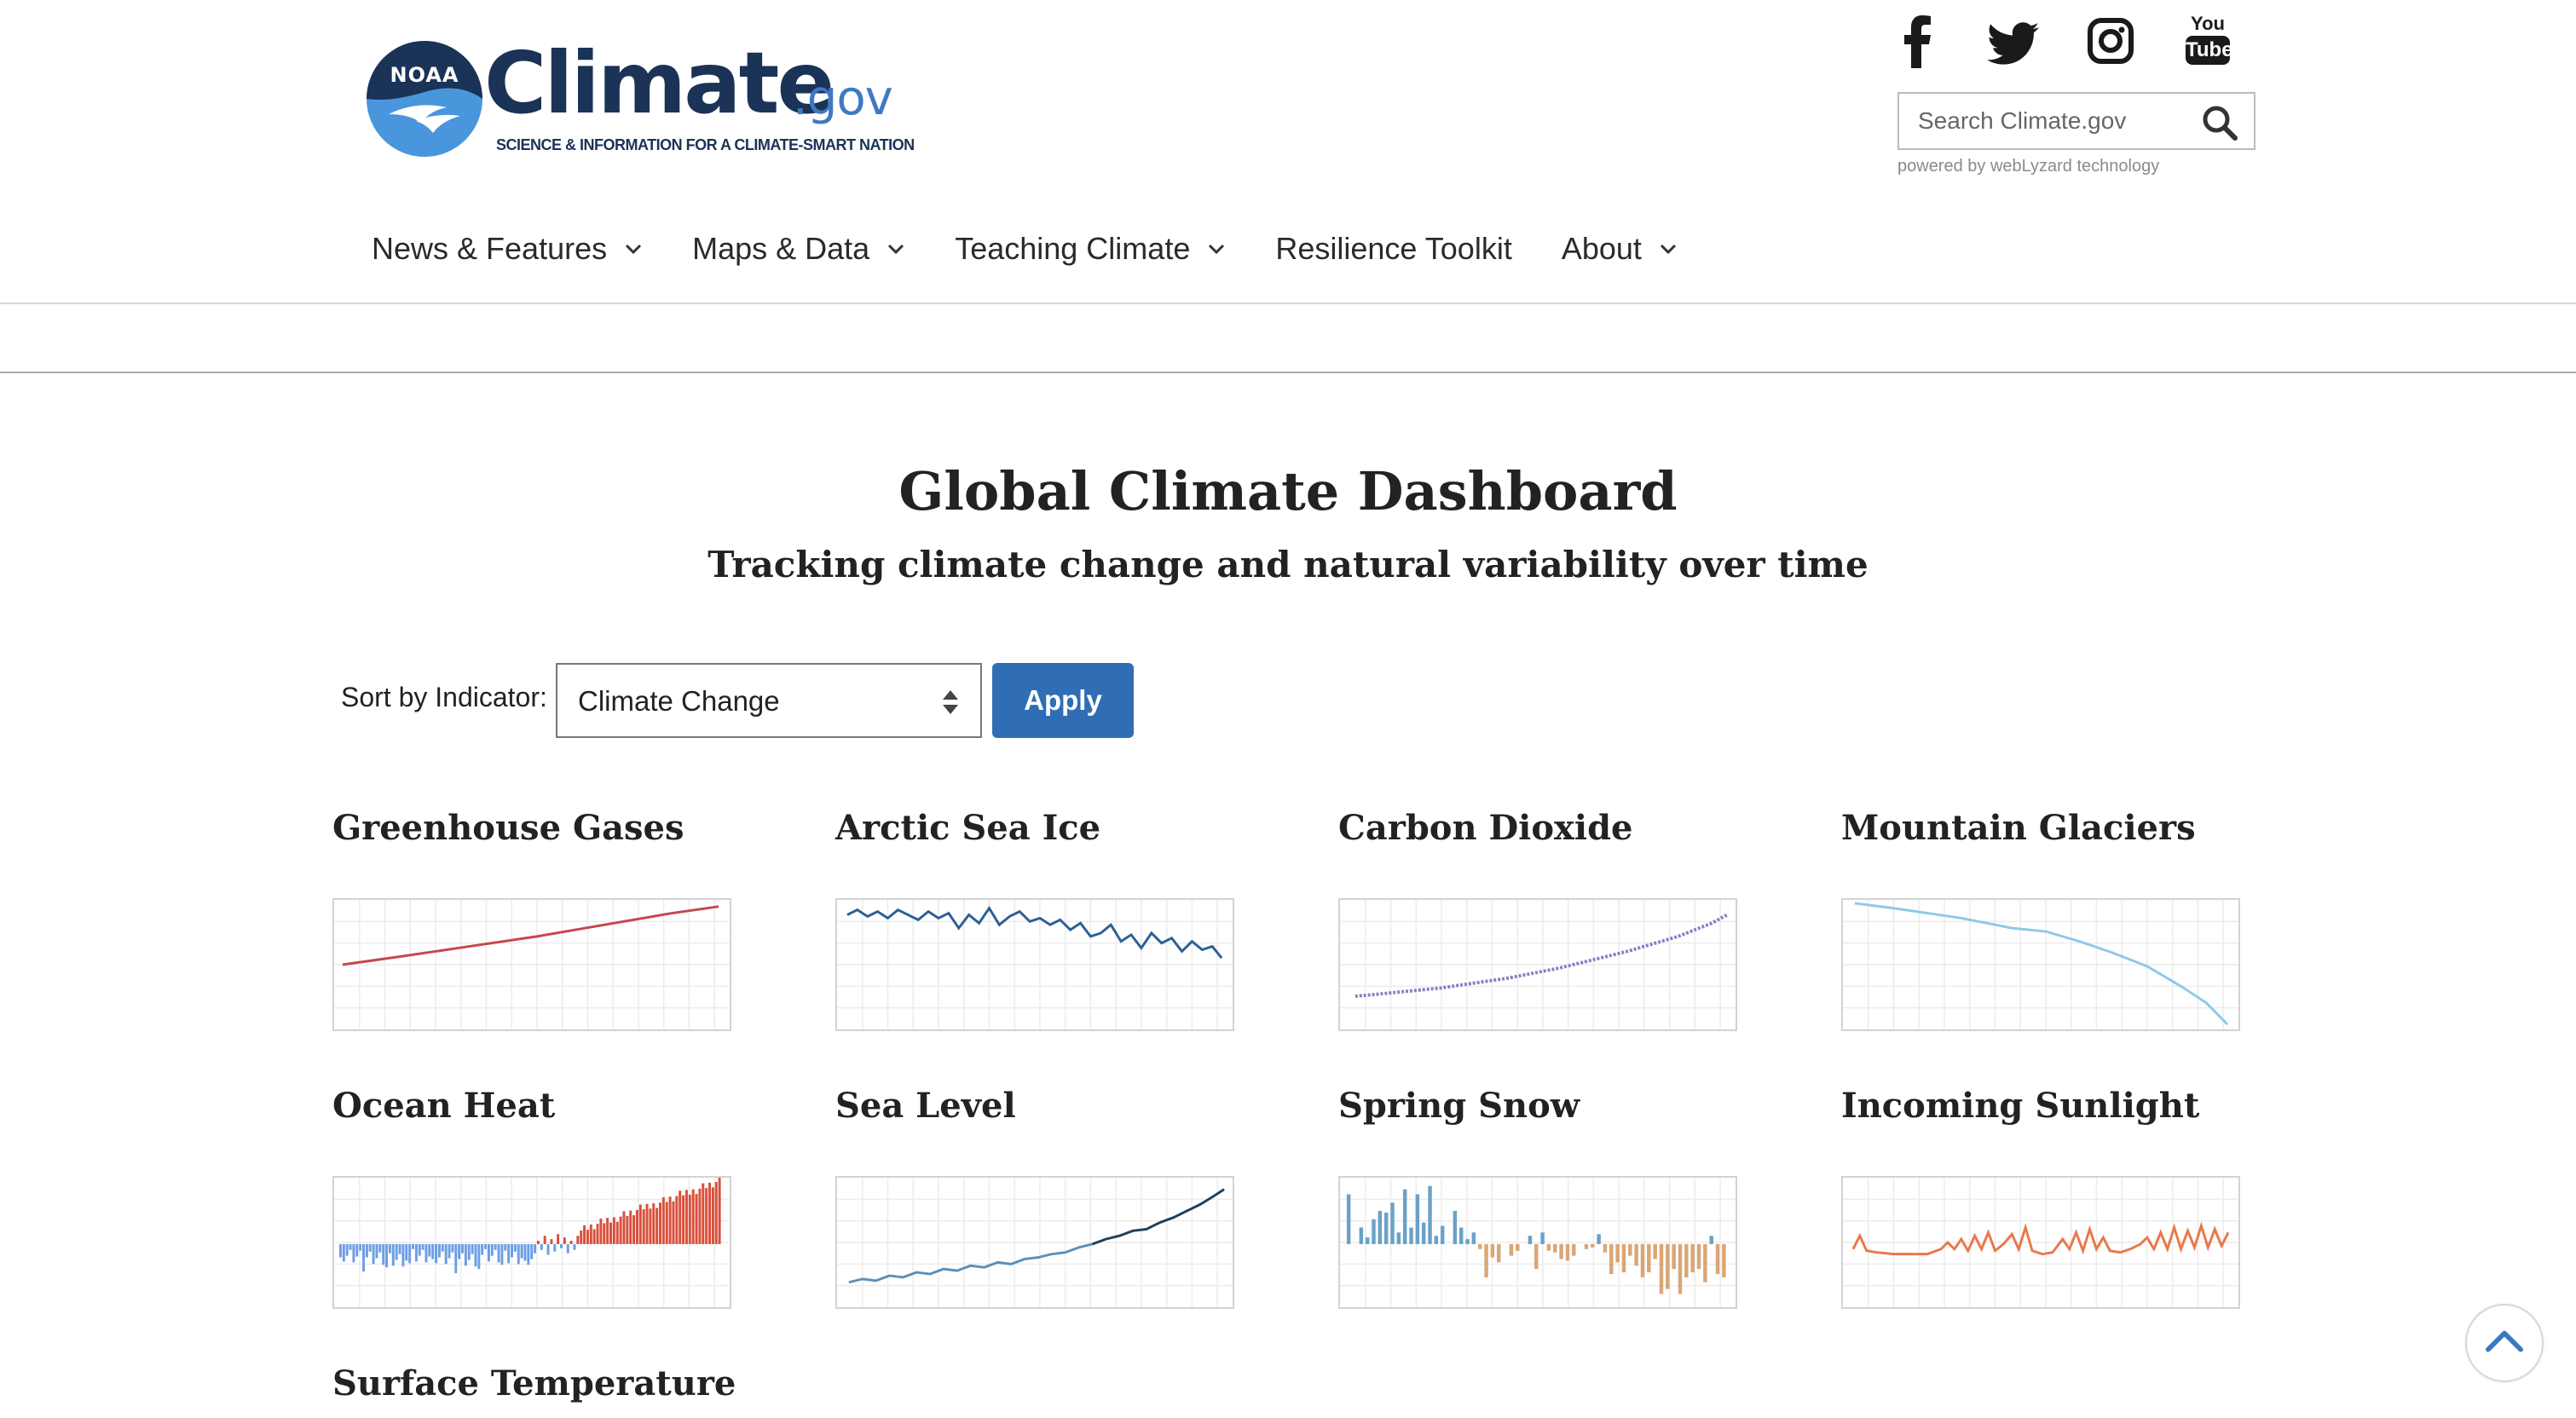  Describe the element at coordinates (2110, 41) in the screenshot. I see `instagram-icon` at that location.